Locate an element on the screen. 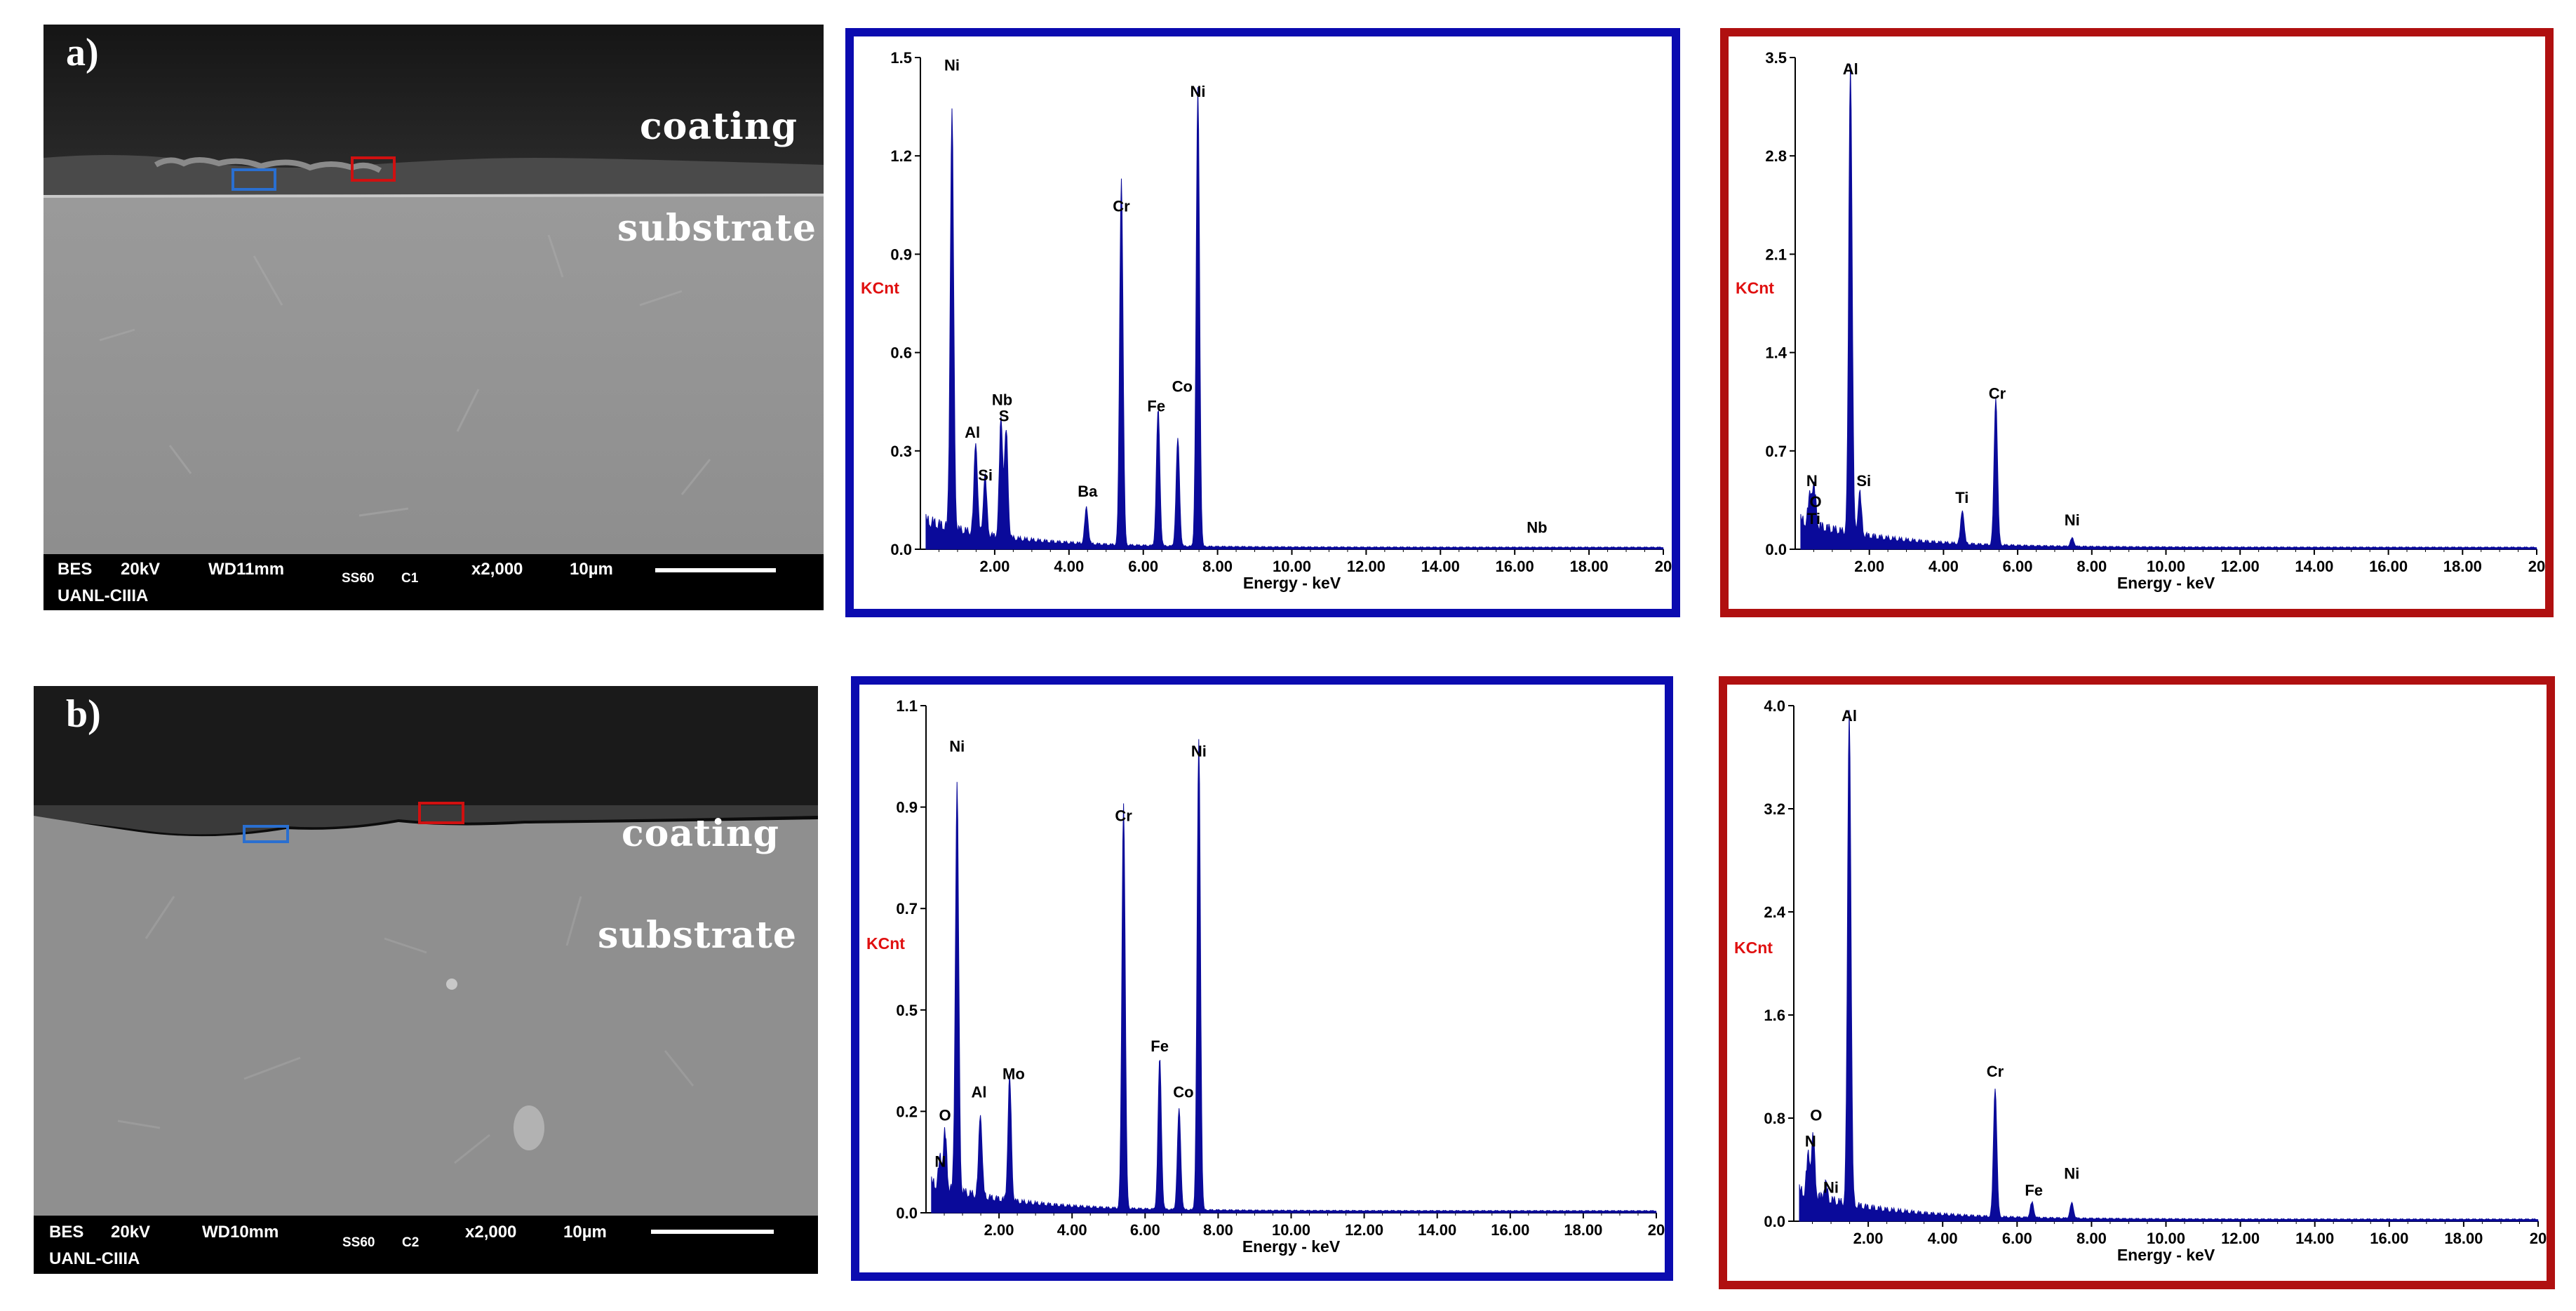 This screenshot has width=2576, height=1311. peak-label: Co is located at coordinates (1182, 387).